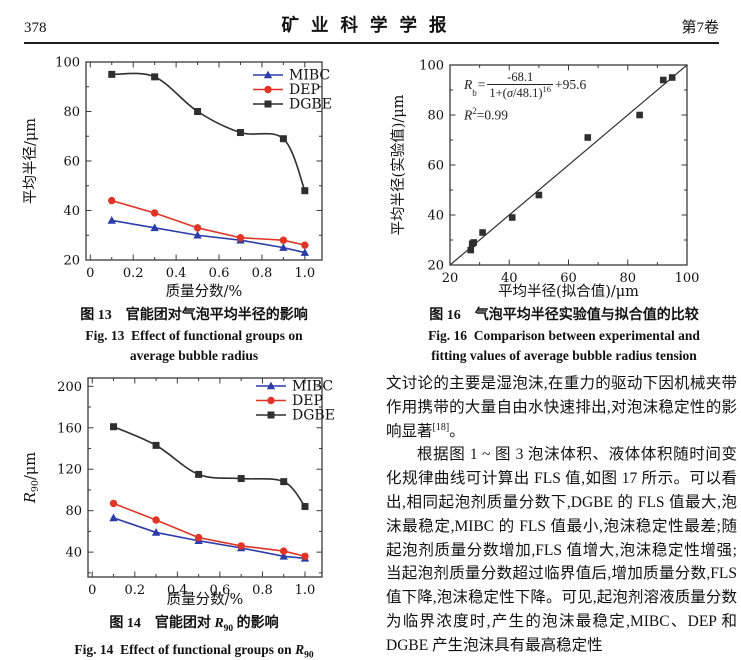  I want to click on paragraph-text: 。, so click(457, 431).